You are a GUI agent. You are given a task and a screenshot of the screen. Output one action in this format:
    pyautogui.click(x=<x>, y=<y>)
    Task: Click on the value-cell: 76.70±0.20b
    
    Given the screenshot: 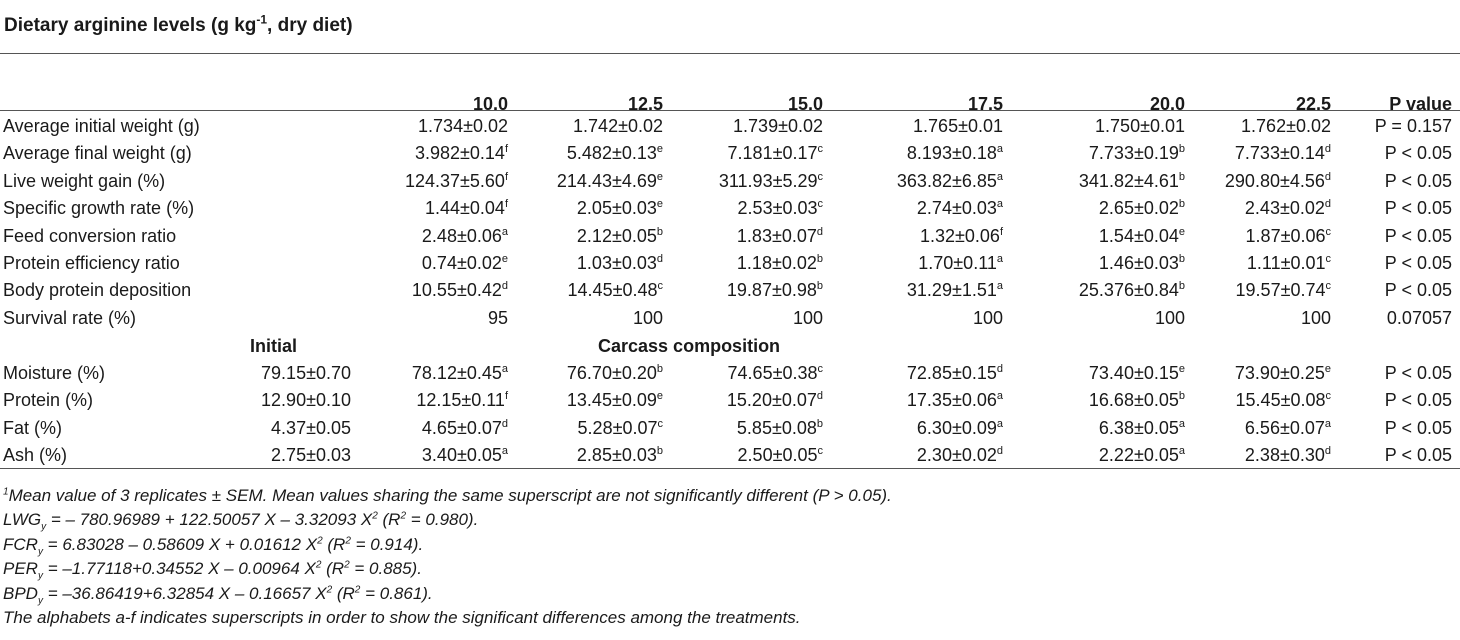 What is the action you would take?
    pyautogui.click(x=614, y=373)
    